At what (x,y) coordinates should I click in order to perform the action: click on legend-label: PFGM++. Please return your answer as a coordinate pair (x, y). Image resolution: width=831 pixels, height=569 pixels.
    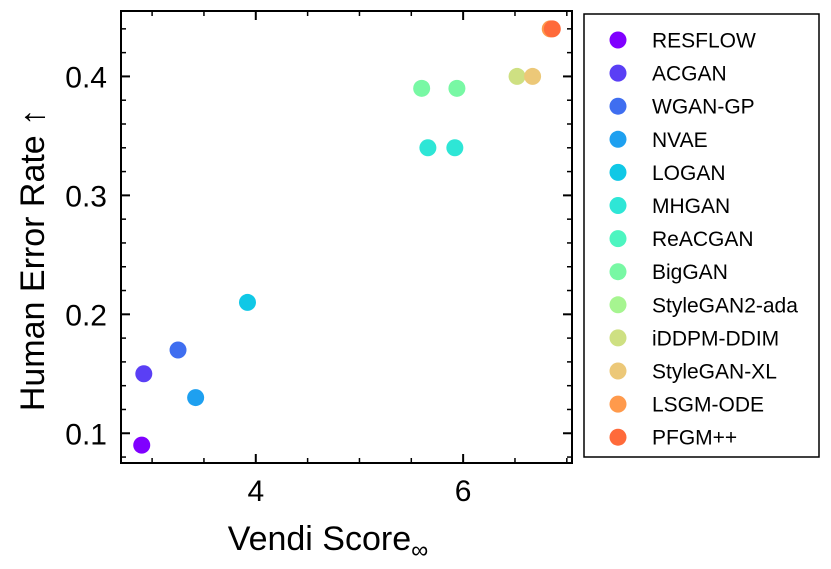
    Looking at the image, I should click on (694, 438).